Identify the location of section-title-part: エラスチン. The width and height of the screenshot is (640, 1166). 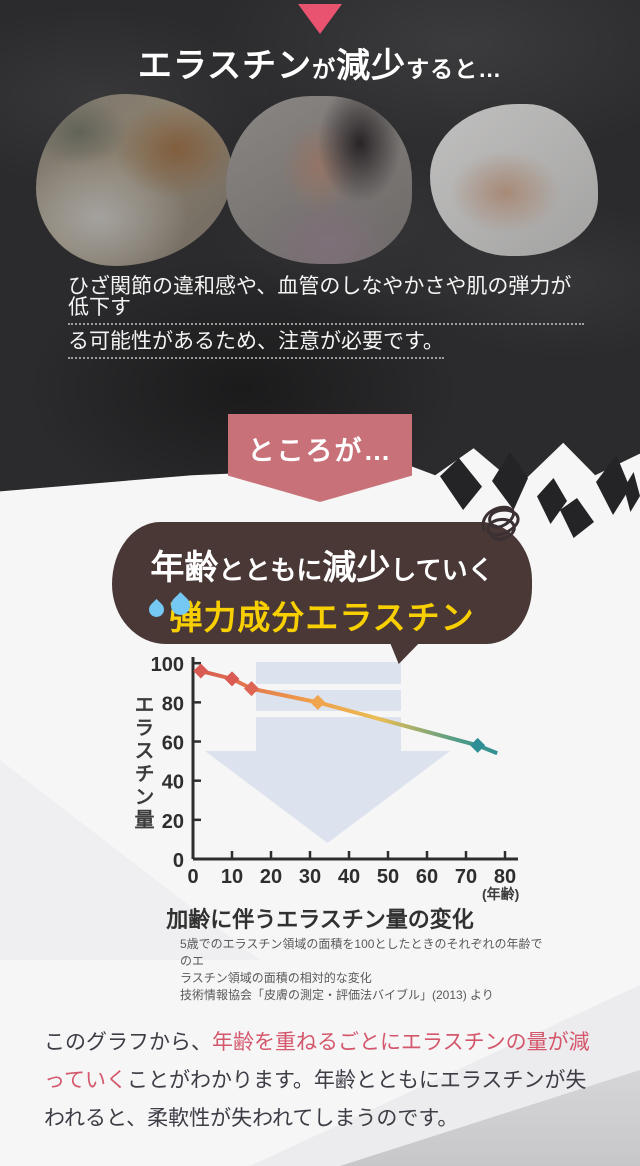
(225, 66).